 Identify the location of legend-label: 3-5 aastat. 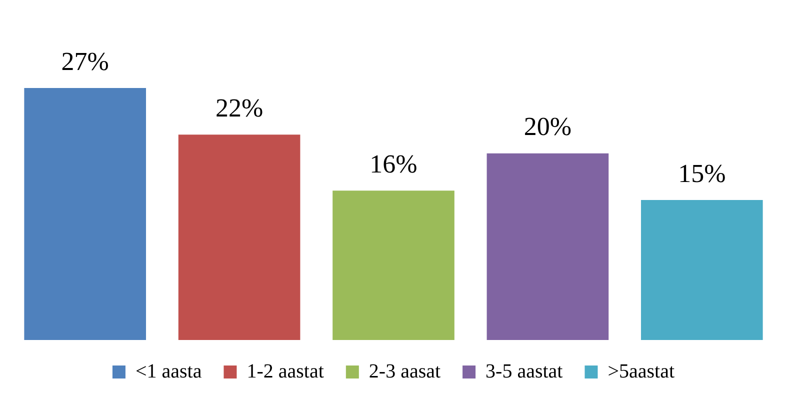
(525, 371).